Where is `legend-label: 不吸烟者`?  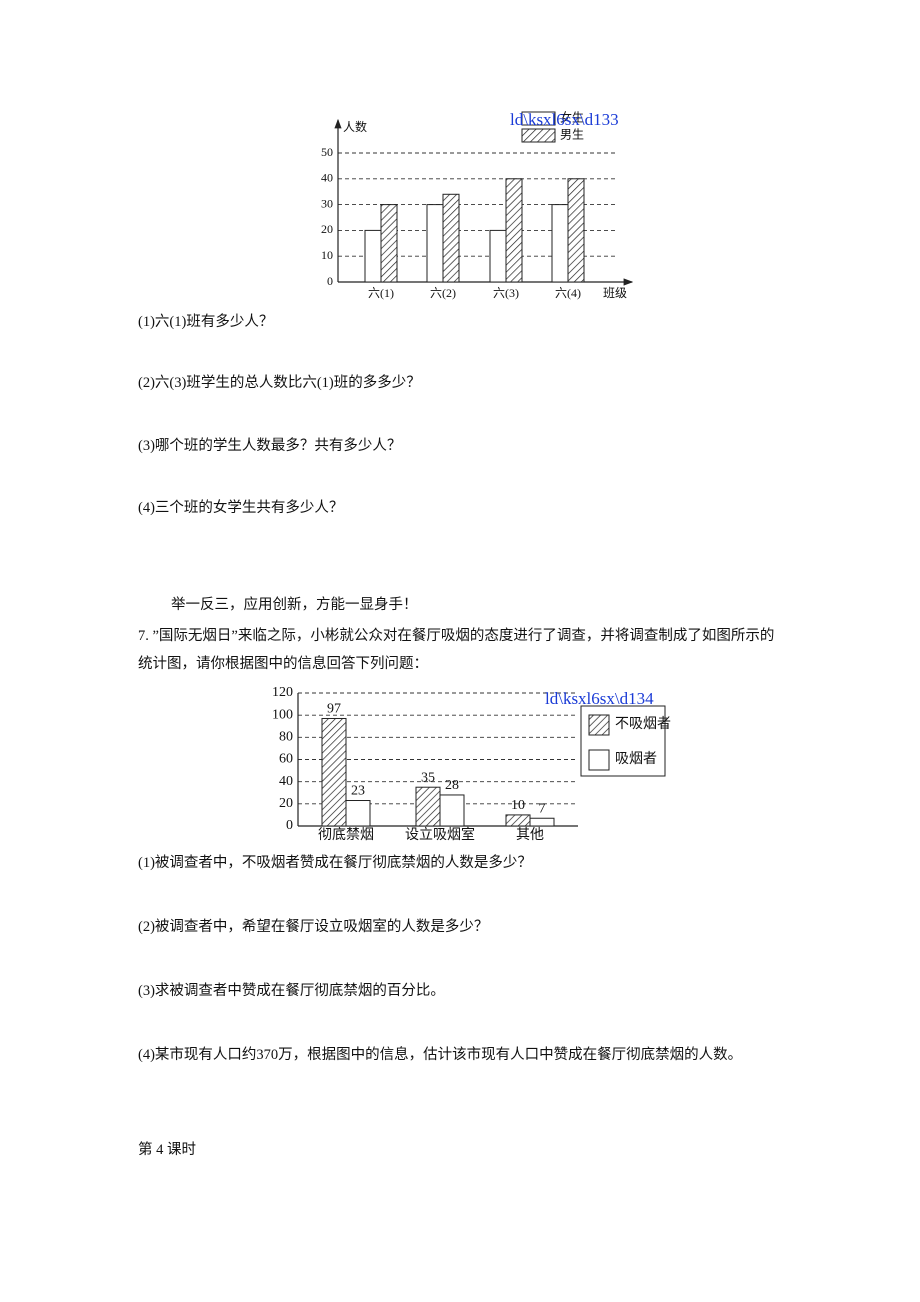
legend-label: 不吸烟者 is located at coordinates (643, 724).